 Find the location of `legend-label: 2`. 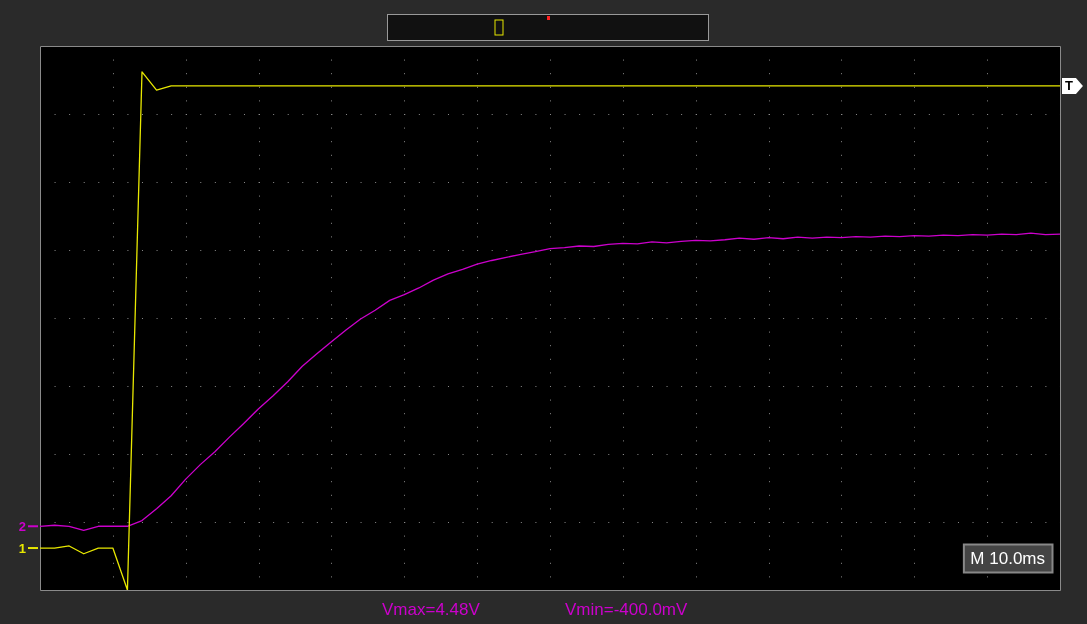

legend-label: 2 is located at coordinates (22, 526).